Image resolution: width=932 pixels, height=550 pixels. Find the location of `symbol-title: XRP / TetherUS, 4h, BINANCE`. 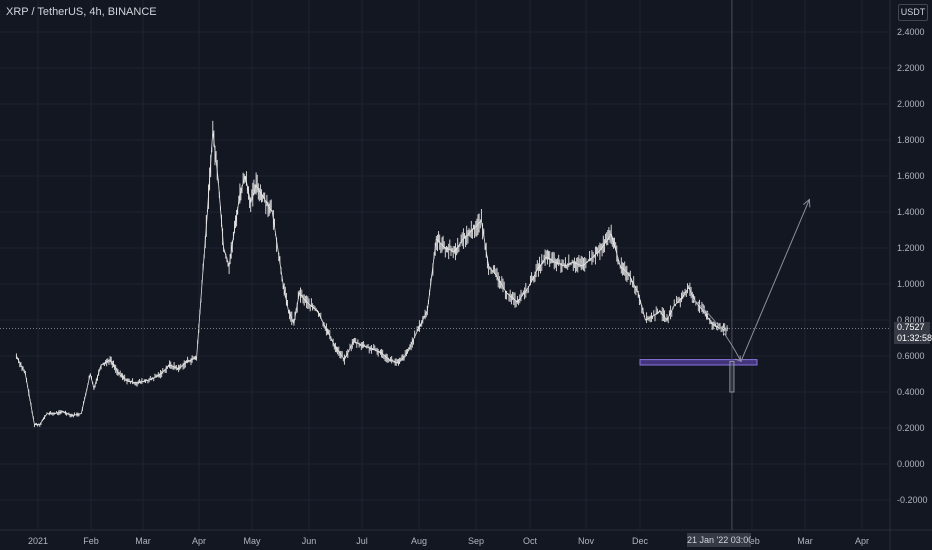

symbol-title: XRP / TetherUS, 4h, BINANCE is located at coordinates (81, 12).